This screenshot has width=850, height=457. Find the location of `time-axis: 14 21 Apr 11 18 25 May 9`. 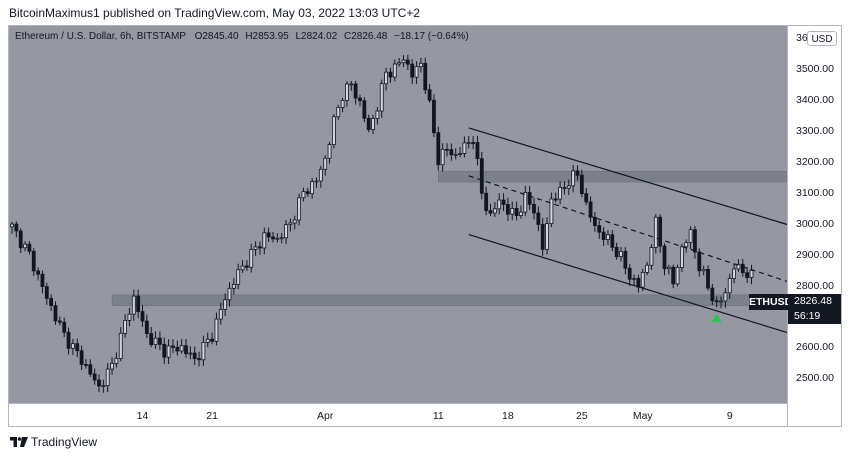

time-axis: 14 21 Apr 11 18 25 May 9 is located at coordinates (398, 414).